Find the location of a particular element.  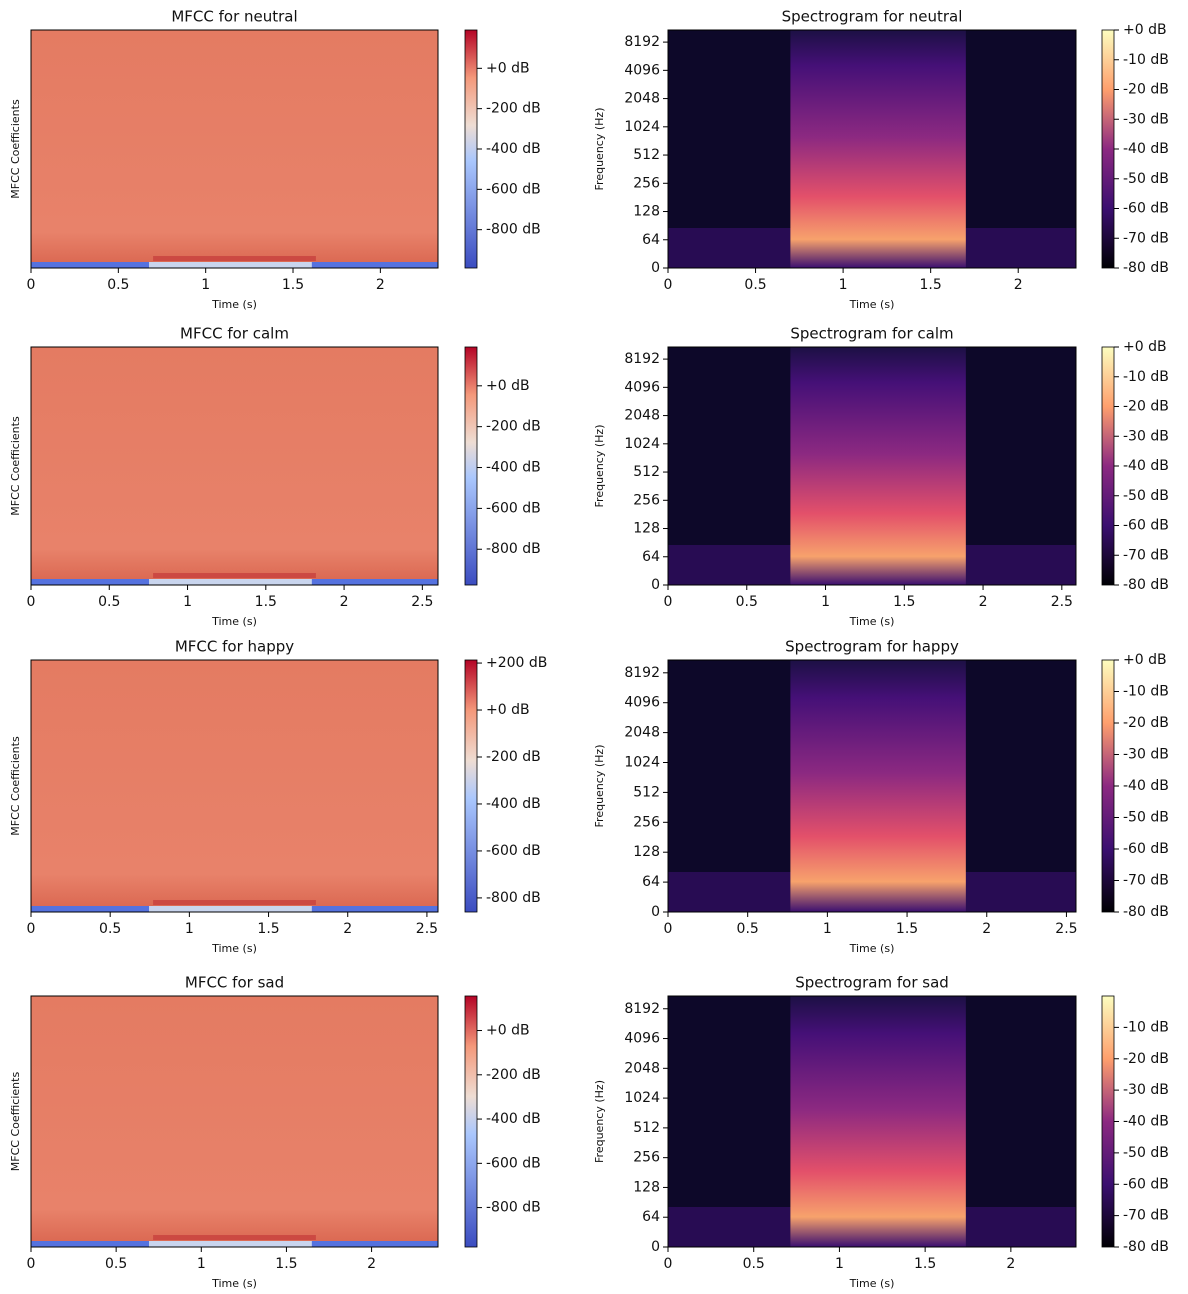

y-axis-label: MFCC Coefficients is located at coordinates (15, 149).